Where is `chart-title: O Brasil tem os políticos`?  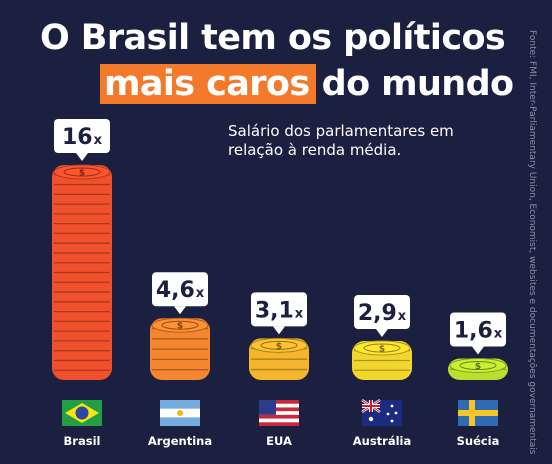 chart-title: O Brasil tem os políticos is located at coordinates (273, 38).